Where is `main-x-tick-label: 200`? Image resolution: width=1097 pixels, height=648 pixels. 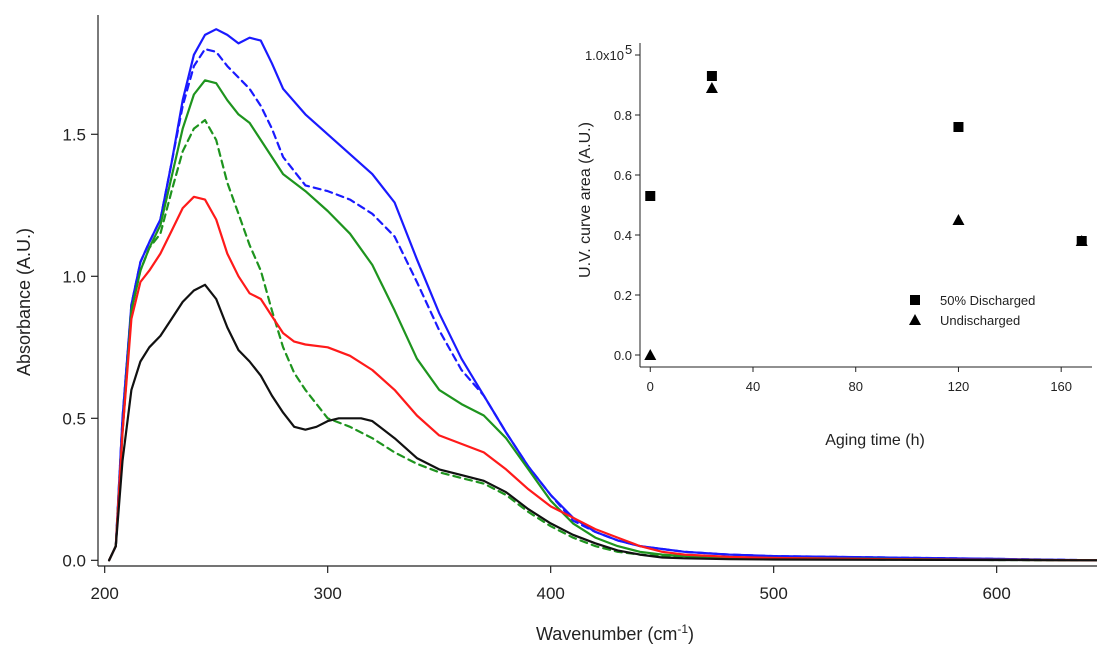 main-x-tick-label: 200 is located at coordinates (105, 593).